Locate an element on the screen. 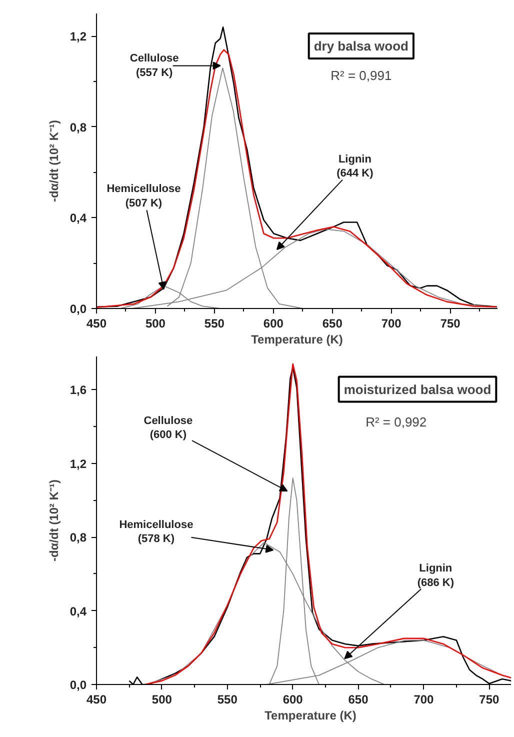 This screenshot has width=514, height=737. text: moisturized balsa wood is located at coordinates (418, 389).